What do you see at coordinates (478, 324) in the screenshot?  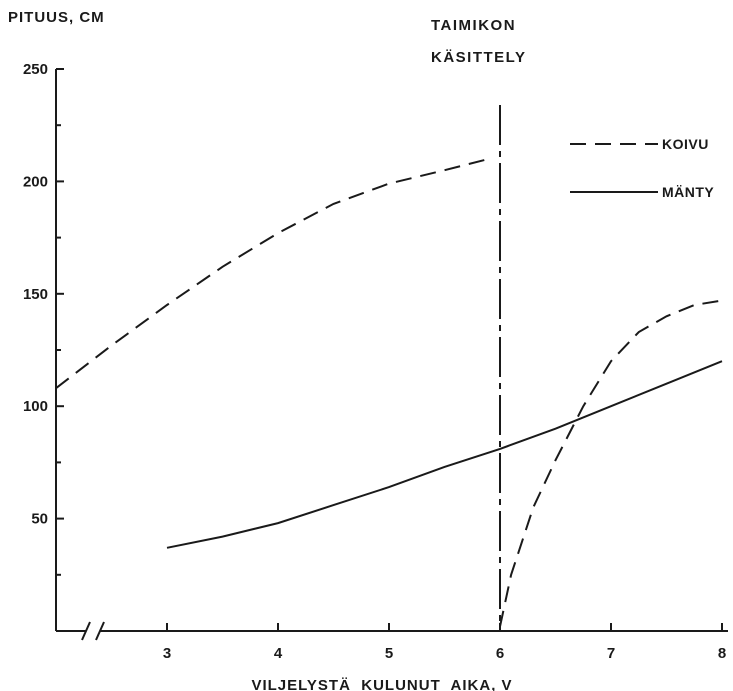 I see `treatment-annotation: TAIMIKON KÄSITTELY` at bounding box center [478, 324].